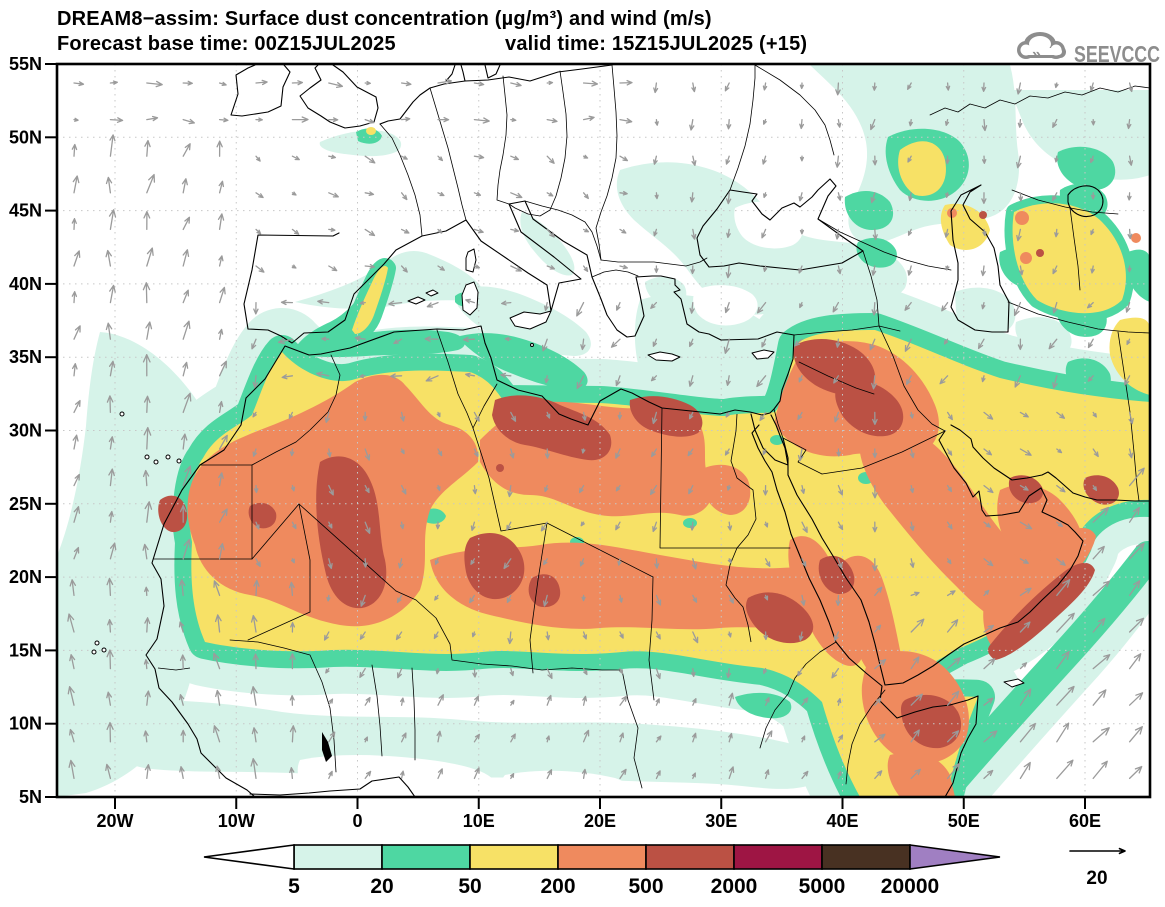 The height and width of the screenshot is (907, 1165). I want to click on lon-tick-label: 20E, so click(600, 821).